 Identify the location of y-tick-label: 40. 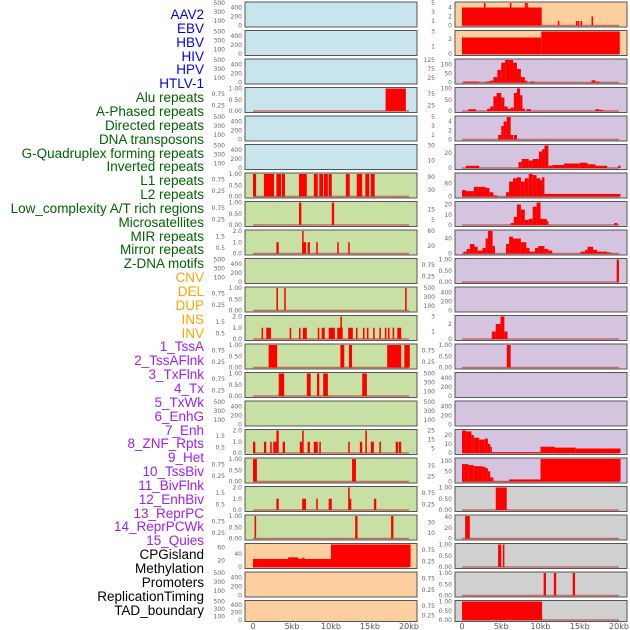
(238, 554).